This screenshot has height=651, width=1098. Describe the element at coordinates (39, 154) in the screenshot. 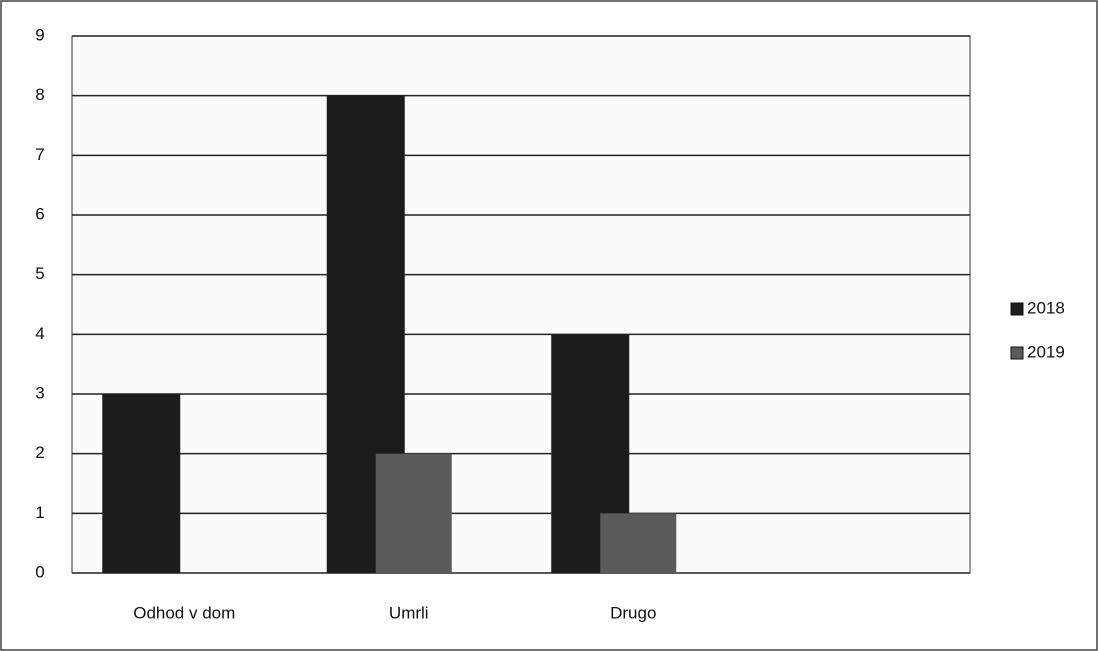

I see `y-tick-label: 7` at that location.